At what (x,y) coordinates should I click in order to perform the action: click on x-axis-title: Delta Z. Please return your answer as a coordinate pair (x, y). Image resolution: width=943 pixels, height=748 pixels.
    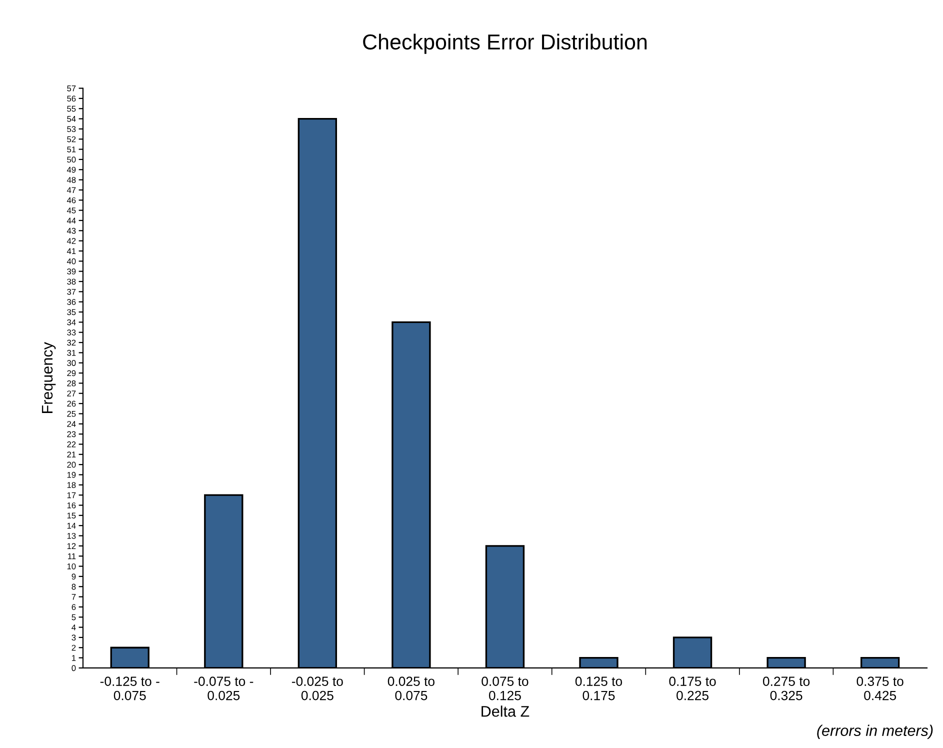
    Looking at the image, I should click on (506, 711).